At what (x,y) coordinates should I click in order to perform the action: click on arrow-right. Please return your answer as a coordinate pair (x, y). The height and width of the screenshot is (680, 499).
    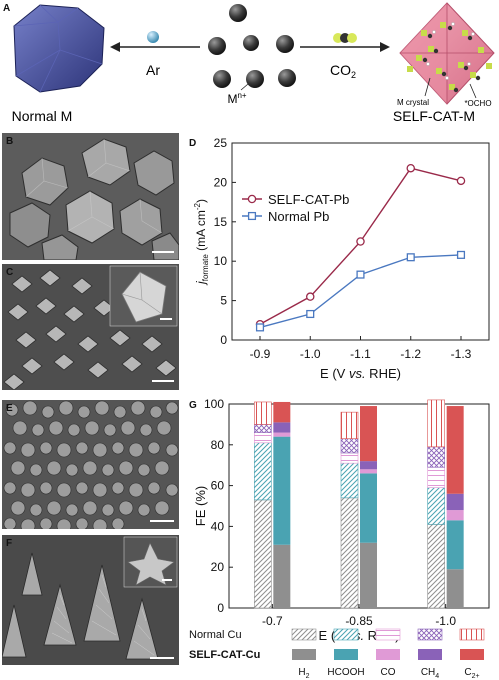
    Looking at the image, I should click on (345, 47).